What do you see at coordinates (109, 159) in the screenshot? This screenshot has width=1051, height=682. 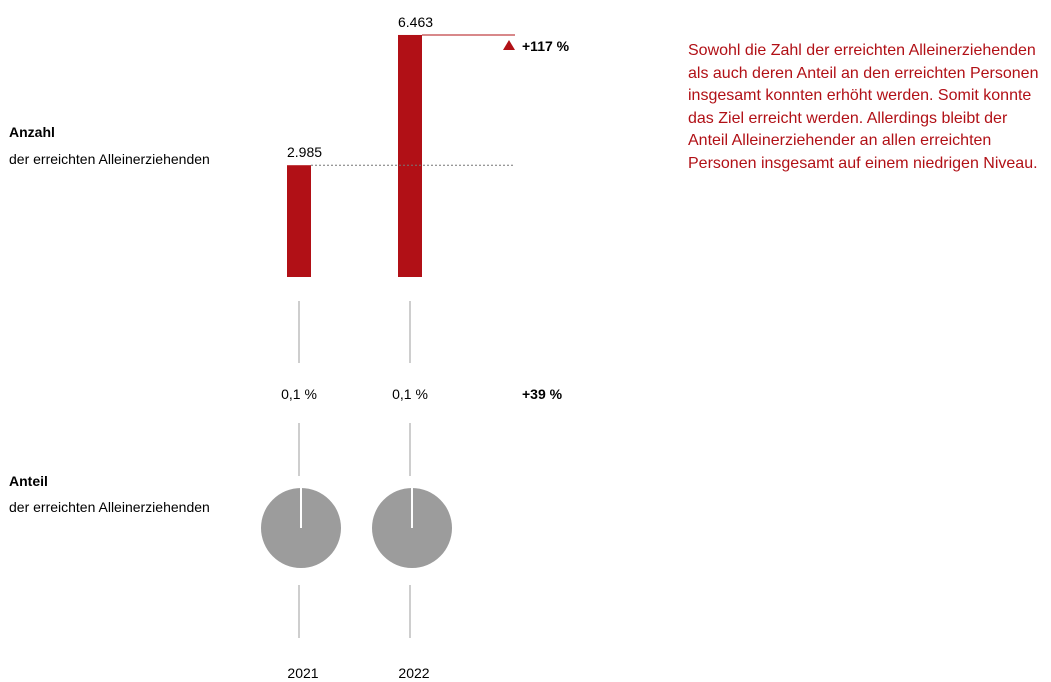 I see `count-subtitle: der erreichten Alleinerziehenden` at bounding box center [109, 159].